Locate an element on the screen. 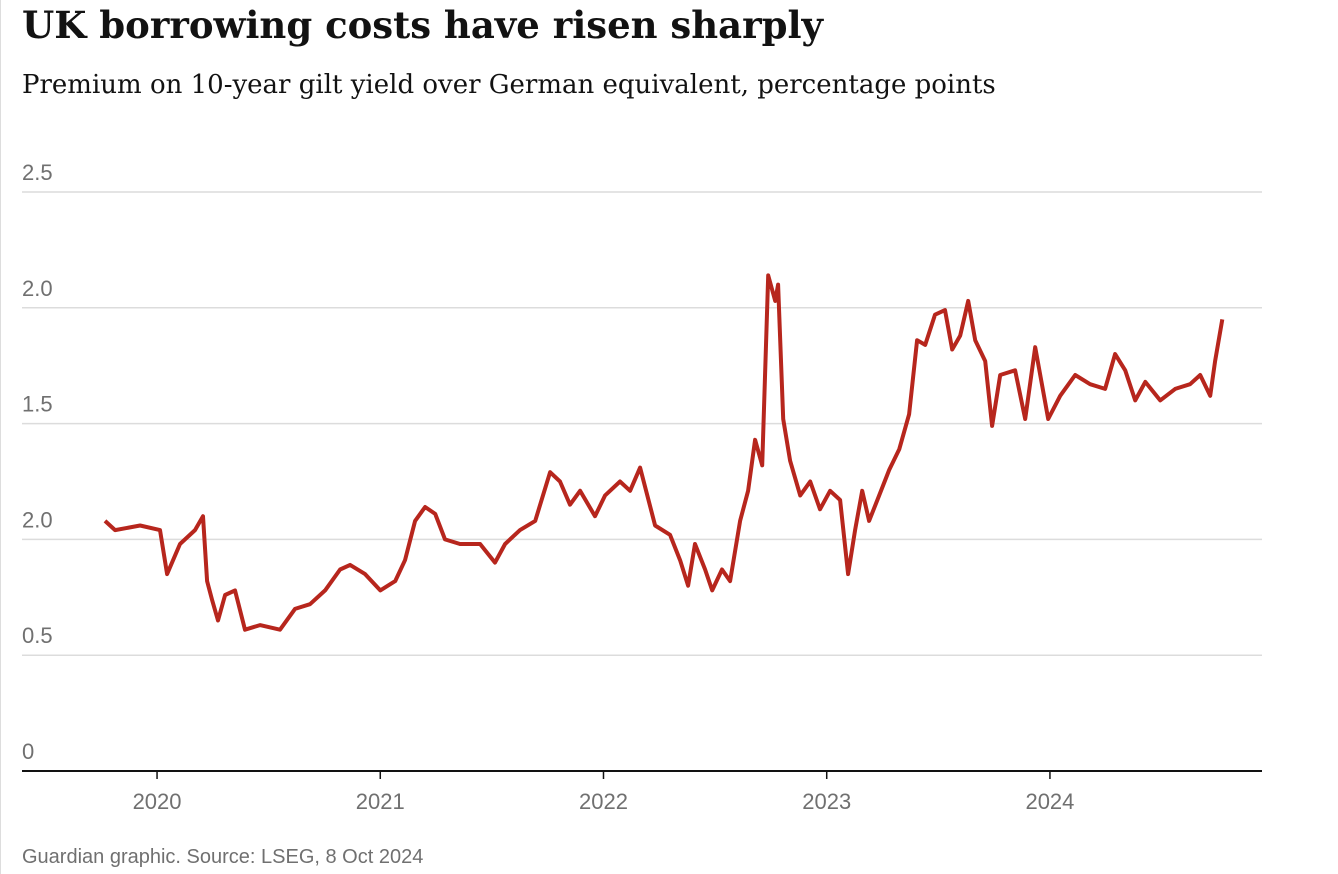 Image resolution: width=1338 pixels, height=874 pixels. x-tick-label: 2024 is located at coordinates (1049, 801).